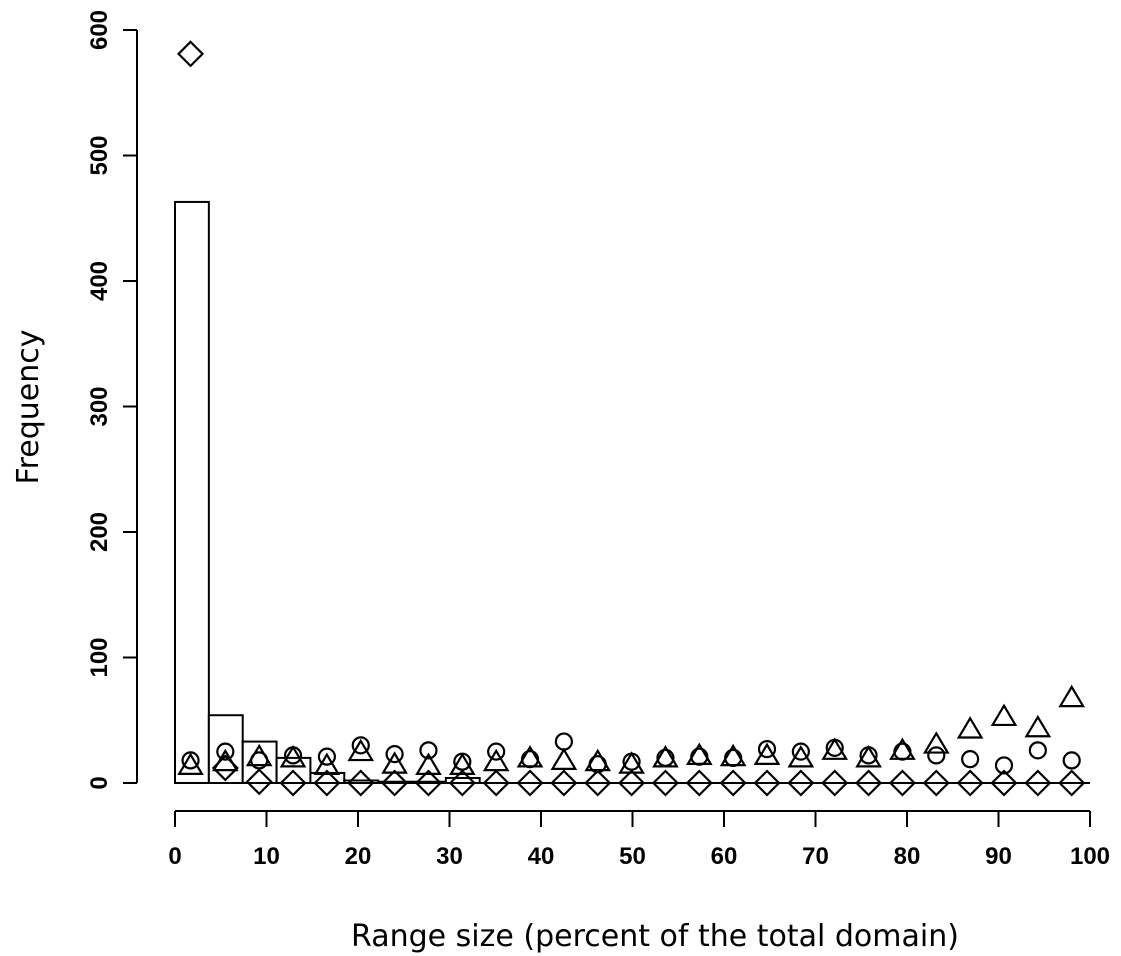 This screenshot has height=956, width=1121. What do you see at coordinates (99, 155) in the screenshot?
I see `y-tick-label: 500` at bounding box center [99, 155].